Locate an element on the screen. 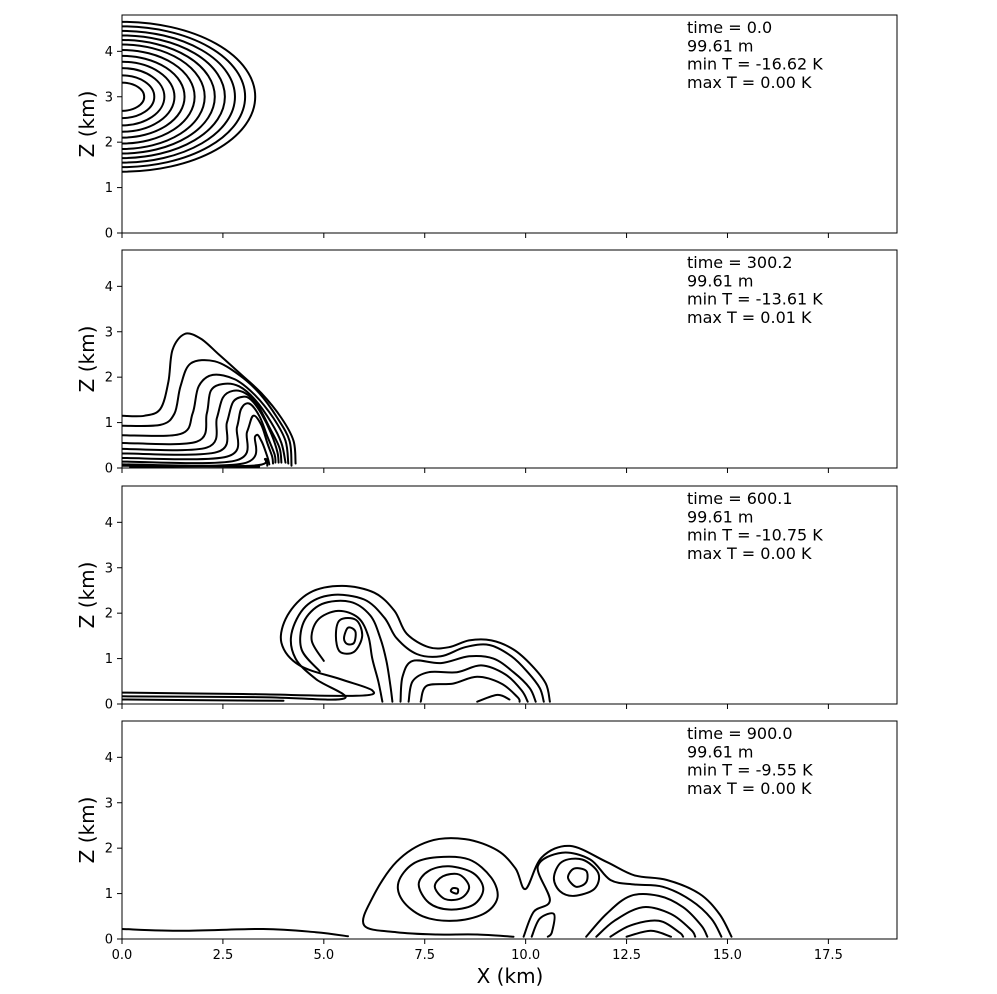  panel-annotation-line: min T = -9.55 K is located at coordinates (750, 770).